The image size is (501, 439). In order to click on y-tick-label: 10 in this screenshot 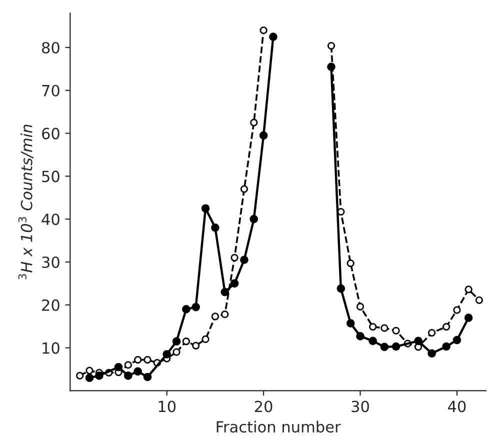, I will do `click(51, 348)`.